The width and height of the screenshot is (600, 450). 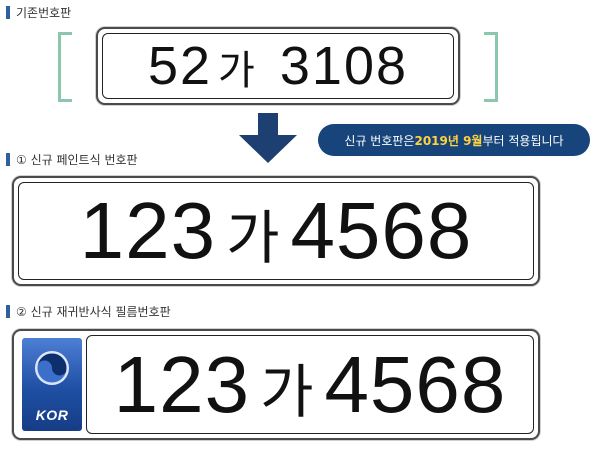 I want to click on existing-plate: 52 가 3108, so click(x=278, y=66).